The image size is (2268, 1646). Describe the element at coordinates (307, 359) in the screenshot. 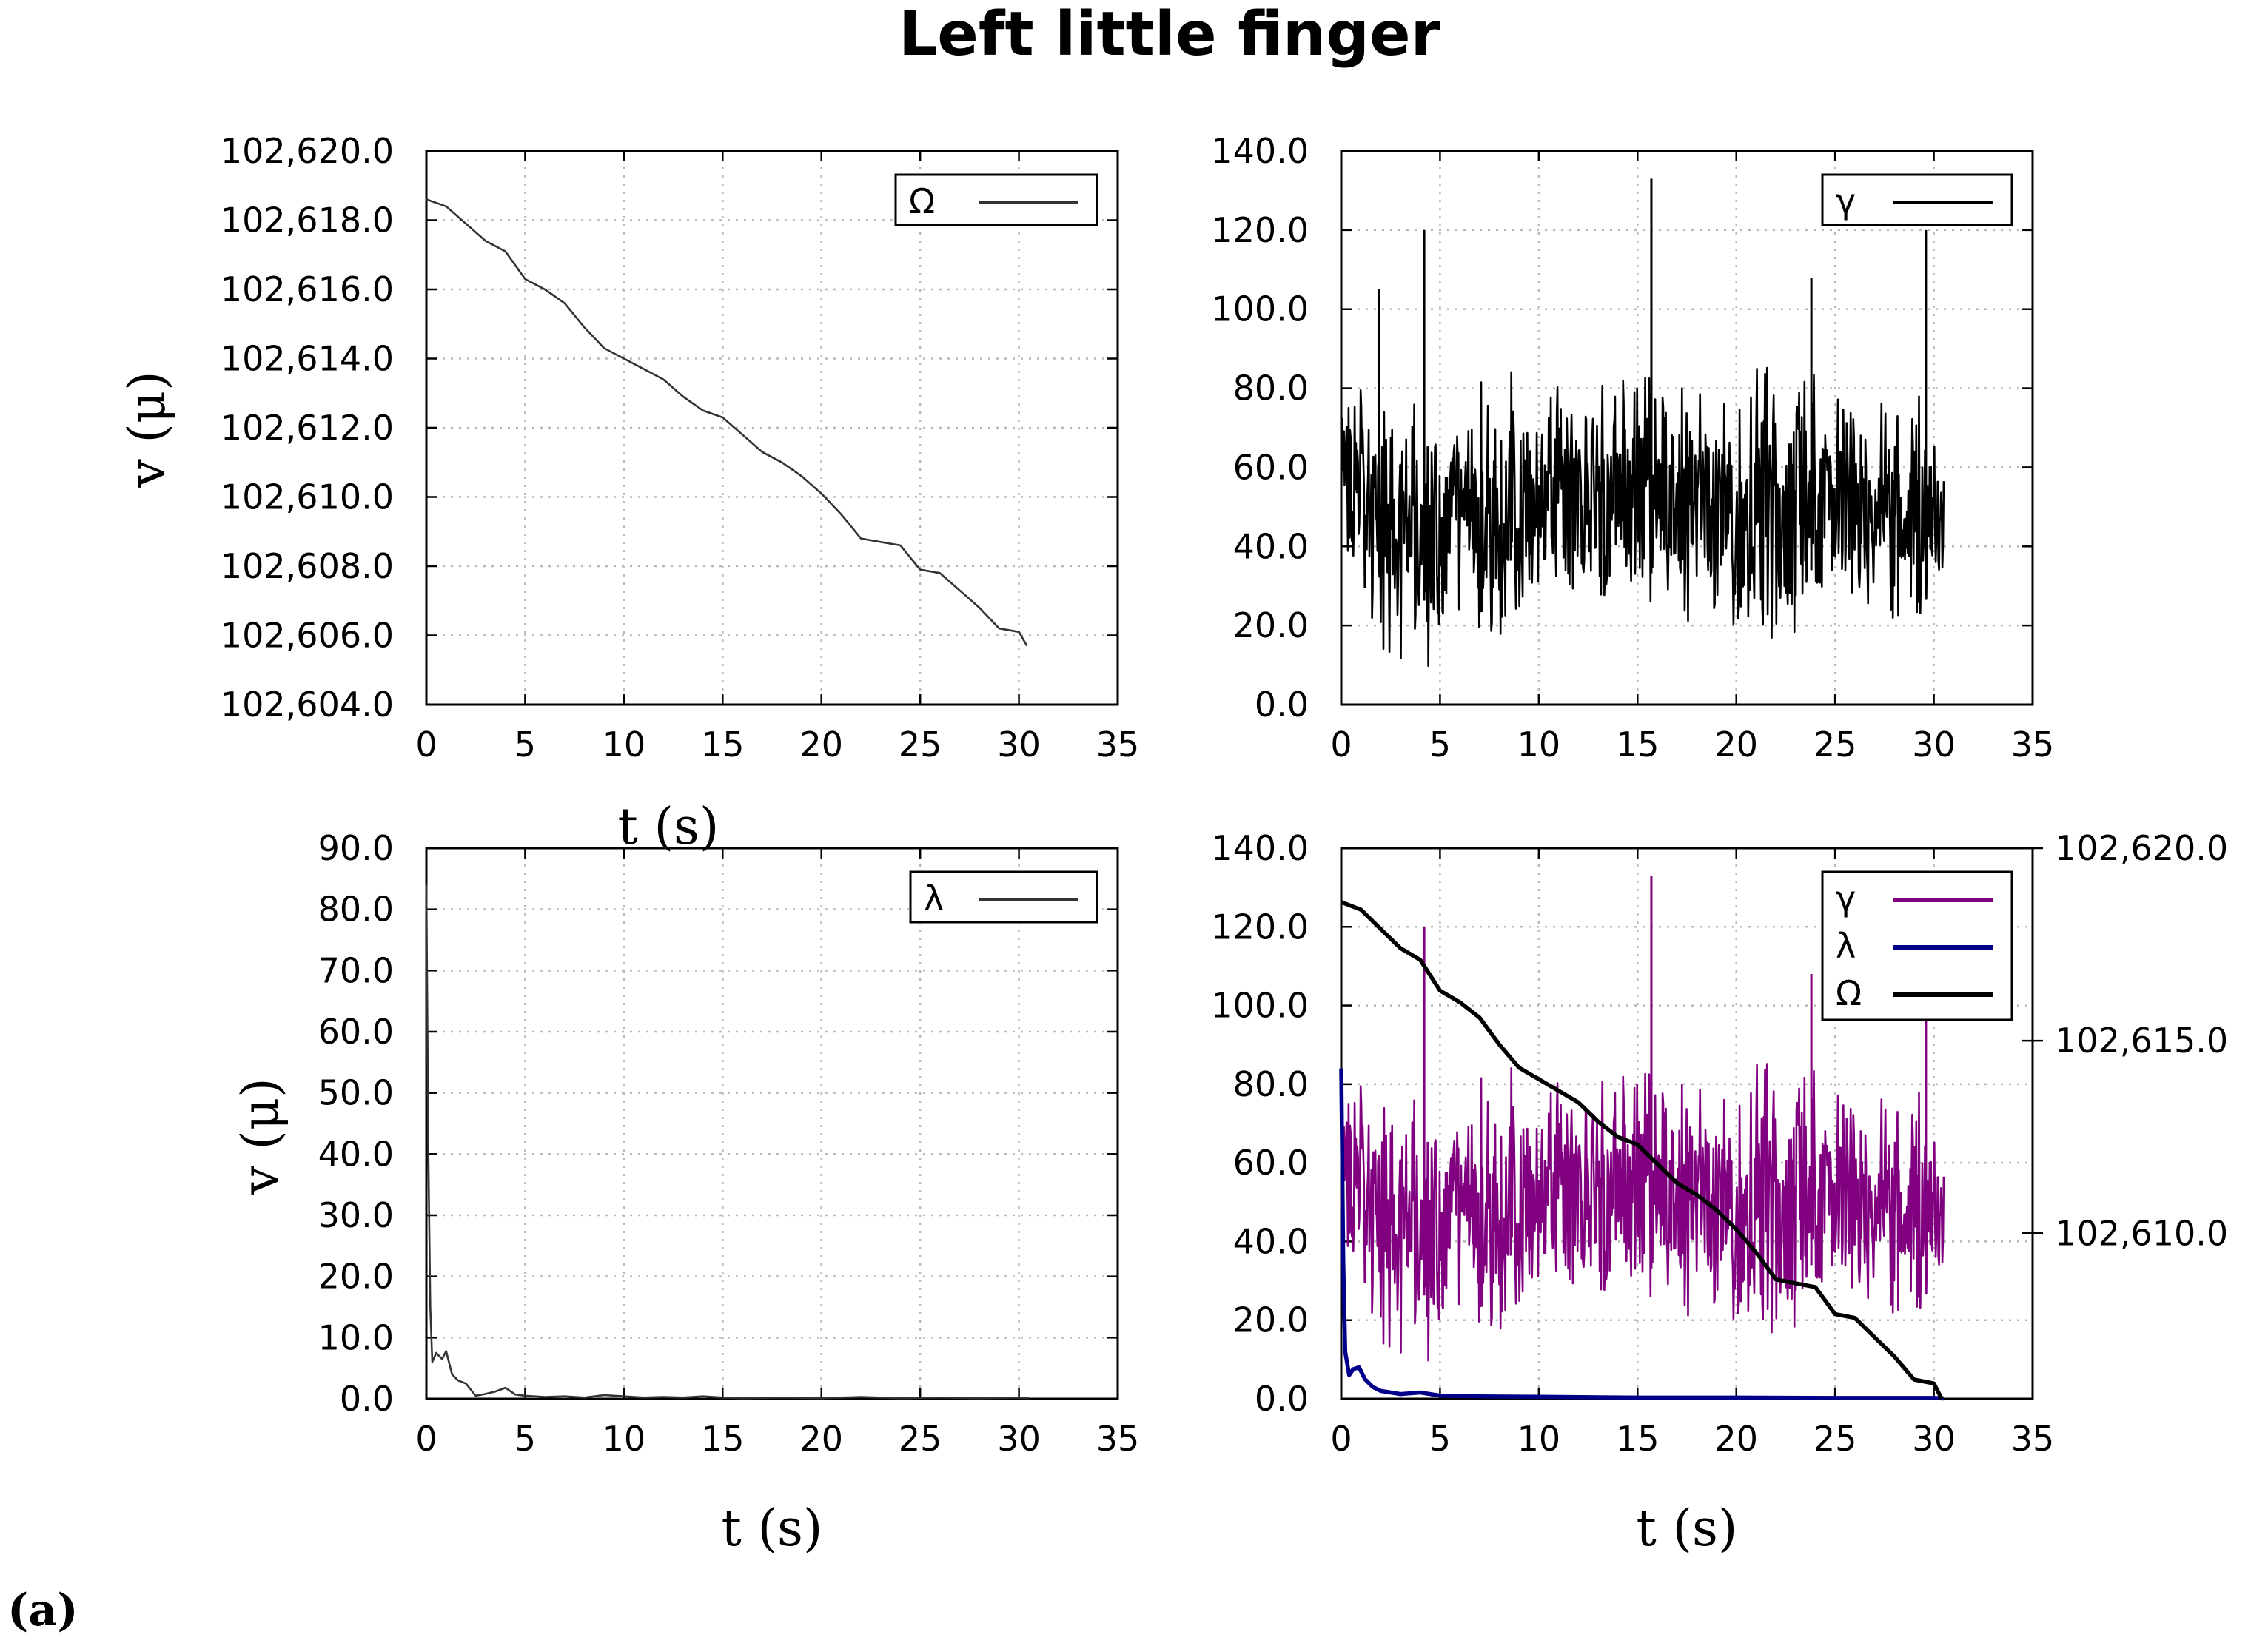

I see `y-tick-label: 102,614.0` at that location.